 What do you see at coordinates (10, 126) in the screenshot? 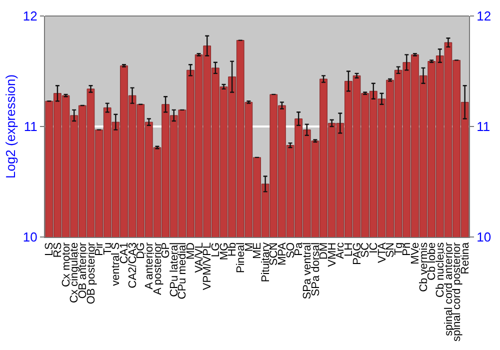
I see `y-axis-title: Log2 (expression)` at bounding box center [10, 126].